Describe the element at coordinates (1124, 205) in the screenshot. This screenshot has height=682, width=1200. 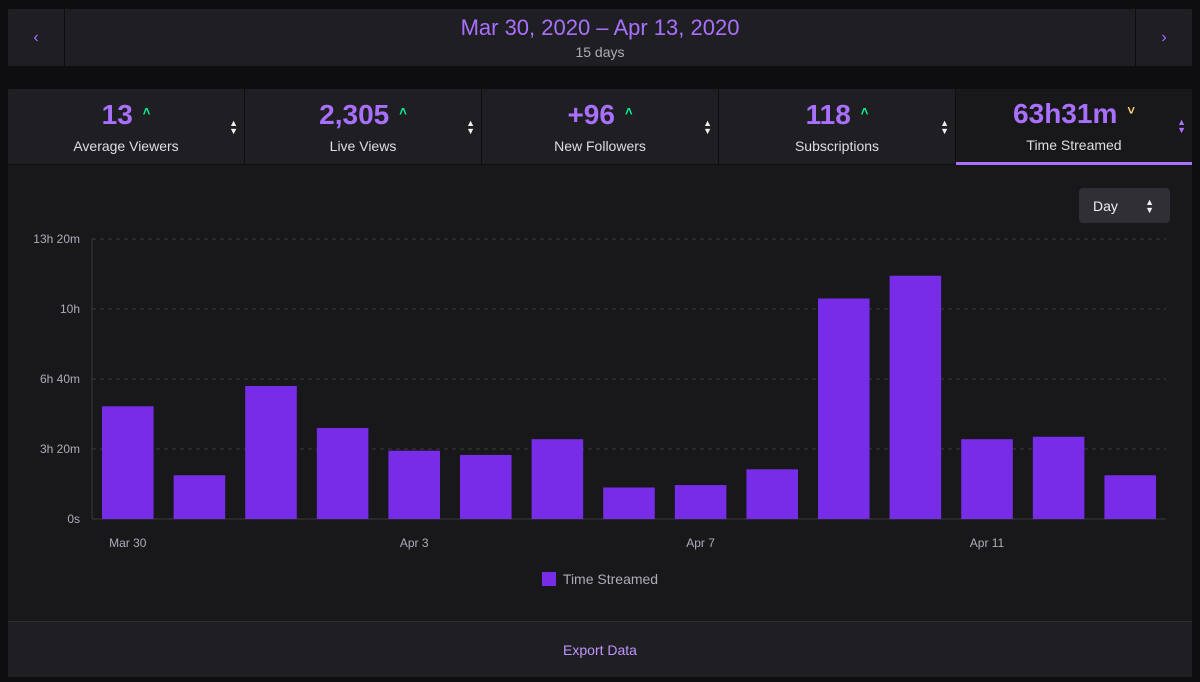
I see `granularity-select: Day ▲ ▼` at that location.